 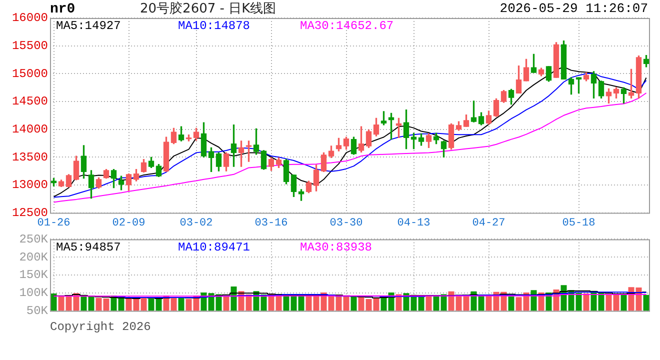 What do you see at coordinates (413, 223) in the screenshot?
I see `x-tick-label: 04-13` at bounding box center [413, 223].